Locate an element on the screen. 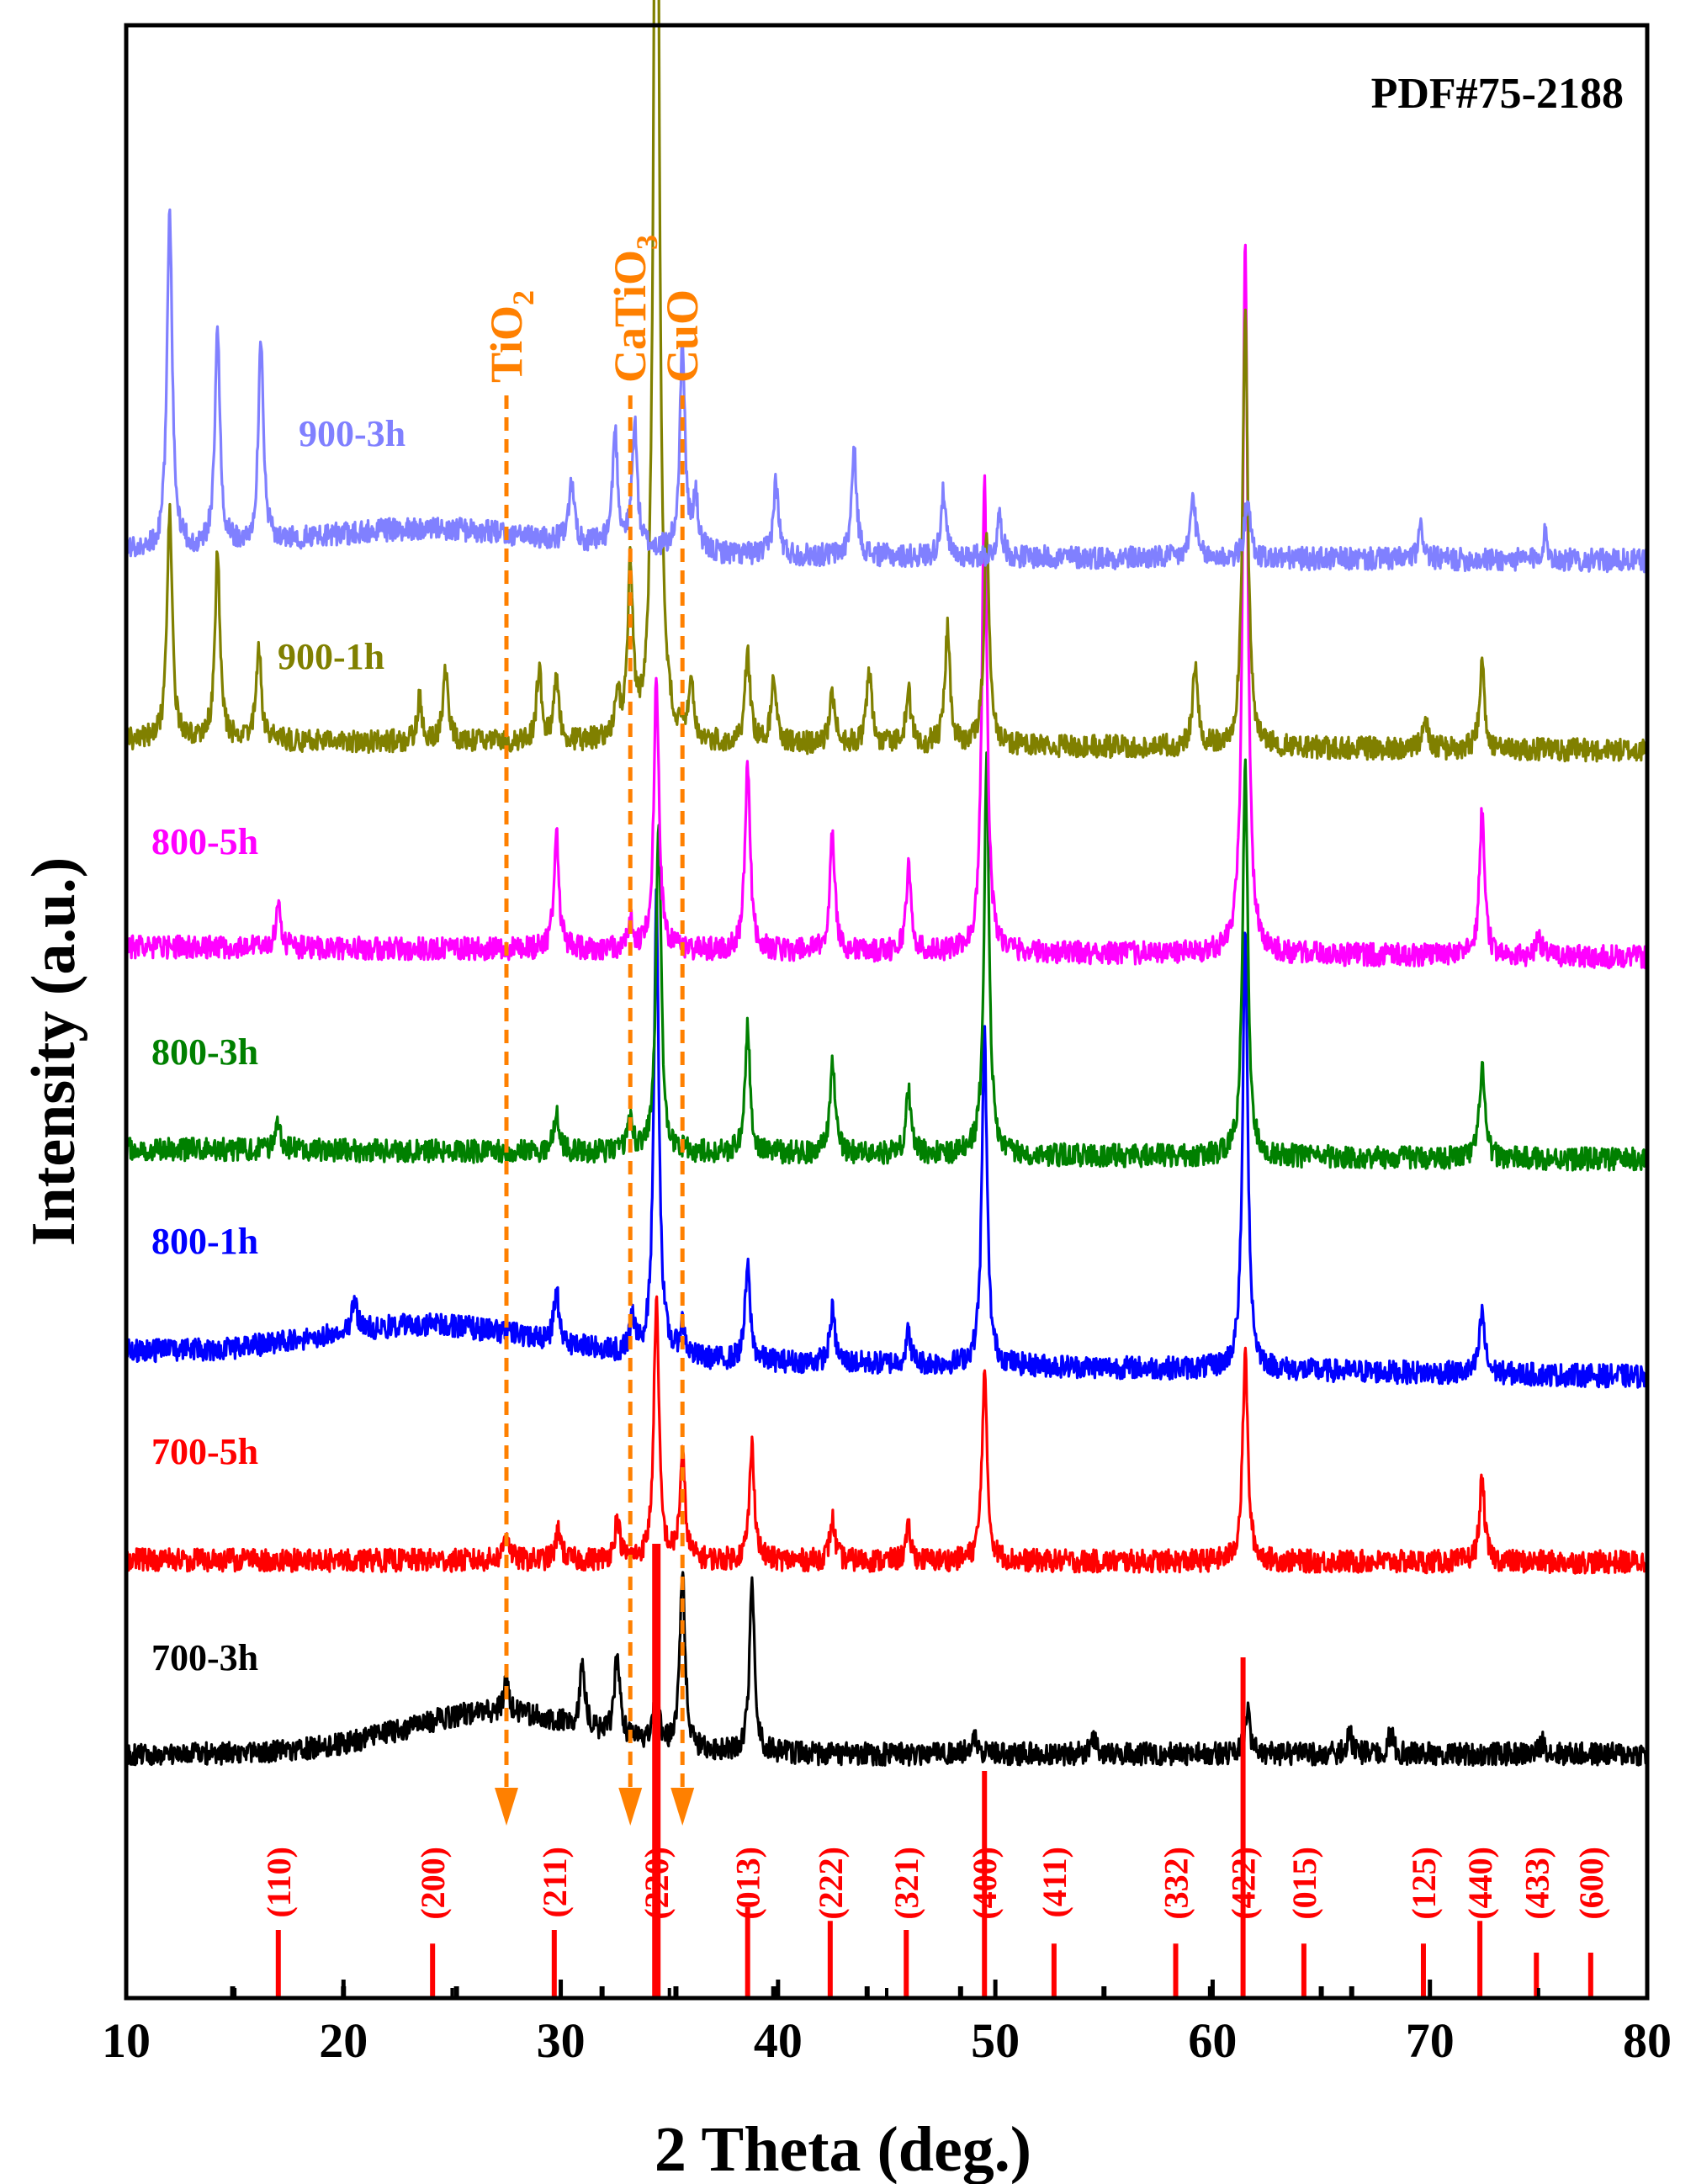 The image size is (1696, 2184). x-tick-label-40: 40 is located at coordinates (778, 2041).